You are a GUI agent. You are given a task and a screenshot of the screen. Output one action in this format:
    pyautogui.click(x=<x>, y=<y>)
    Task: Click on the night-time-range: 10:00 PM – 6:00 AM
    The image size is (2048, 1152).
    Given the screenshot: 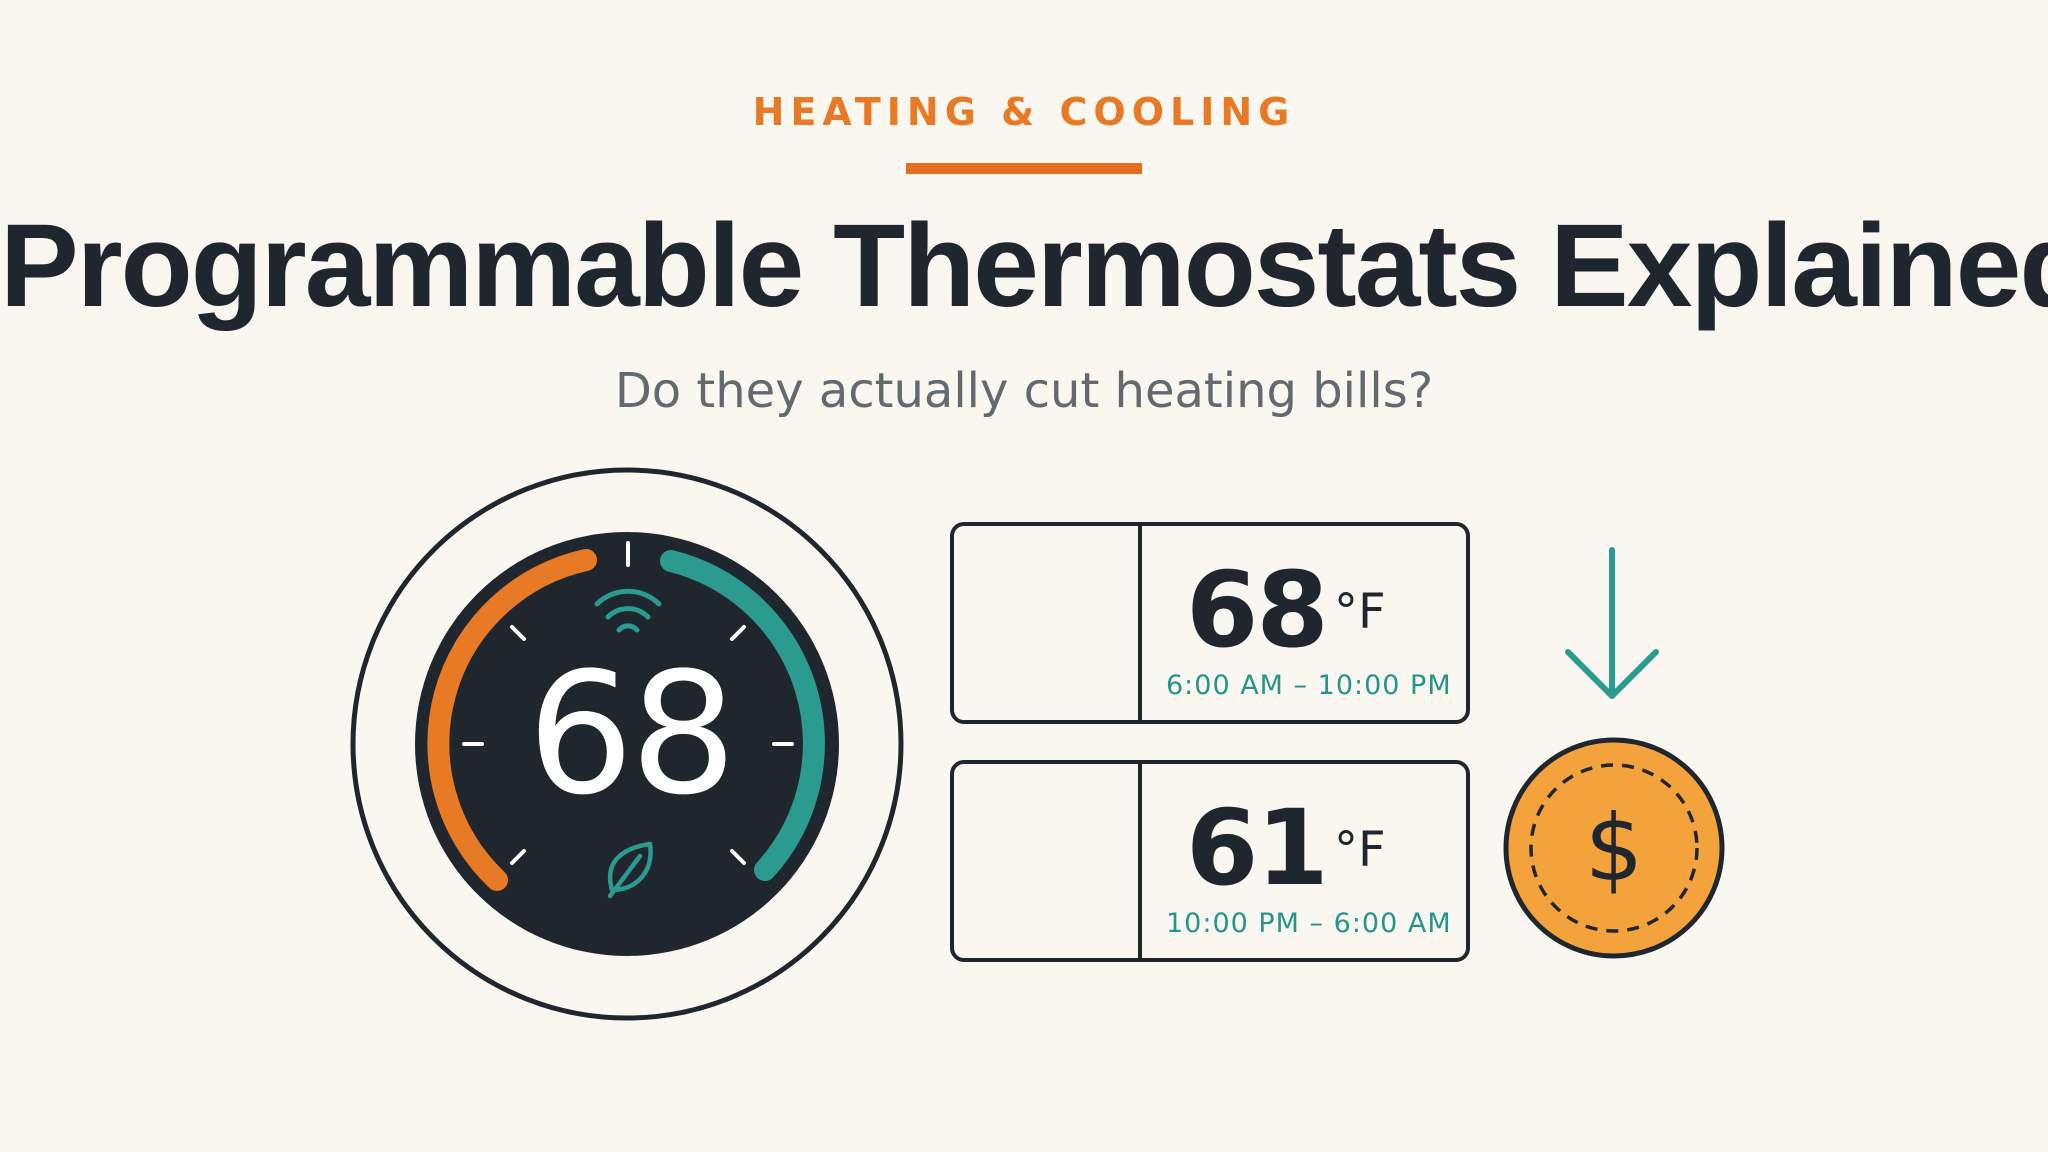 What is the action you would take?
    pyautogui.click(x=1309, y=923)
    